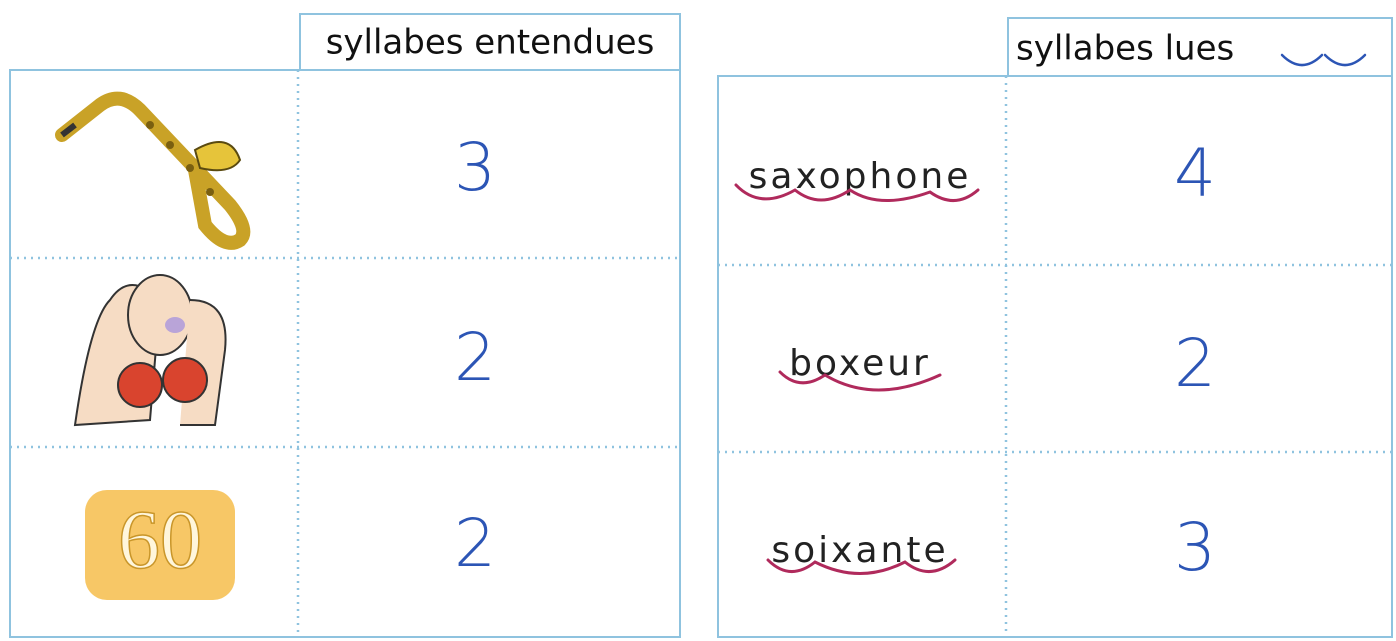  I want to click on word: soixante, so click(859, 550).